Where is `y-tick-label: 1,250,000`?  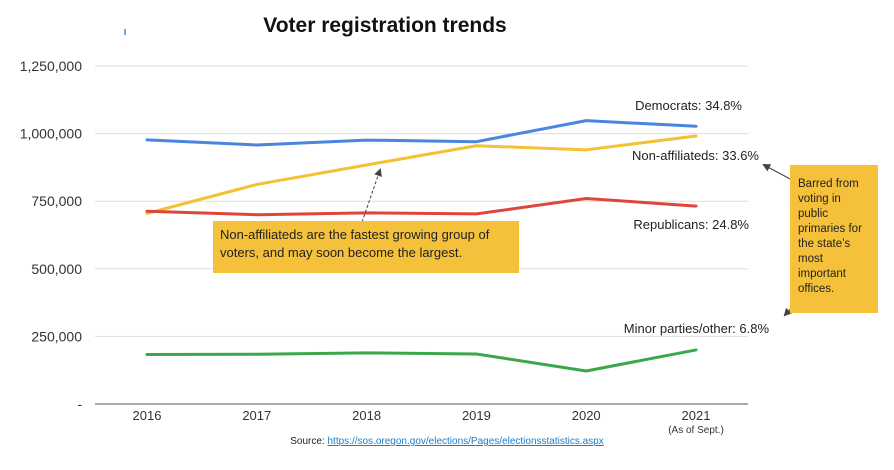
y-tick-label: 1,250,000 is located at coordinates (51, 66).